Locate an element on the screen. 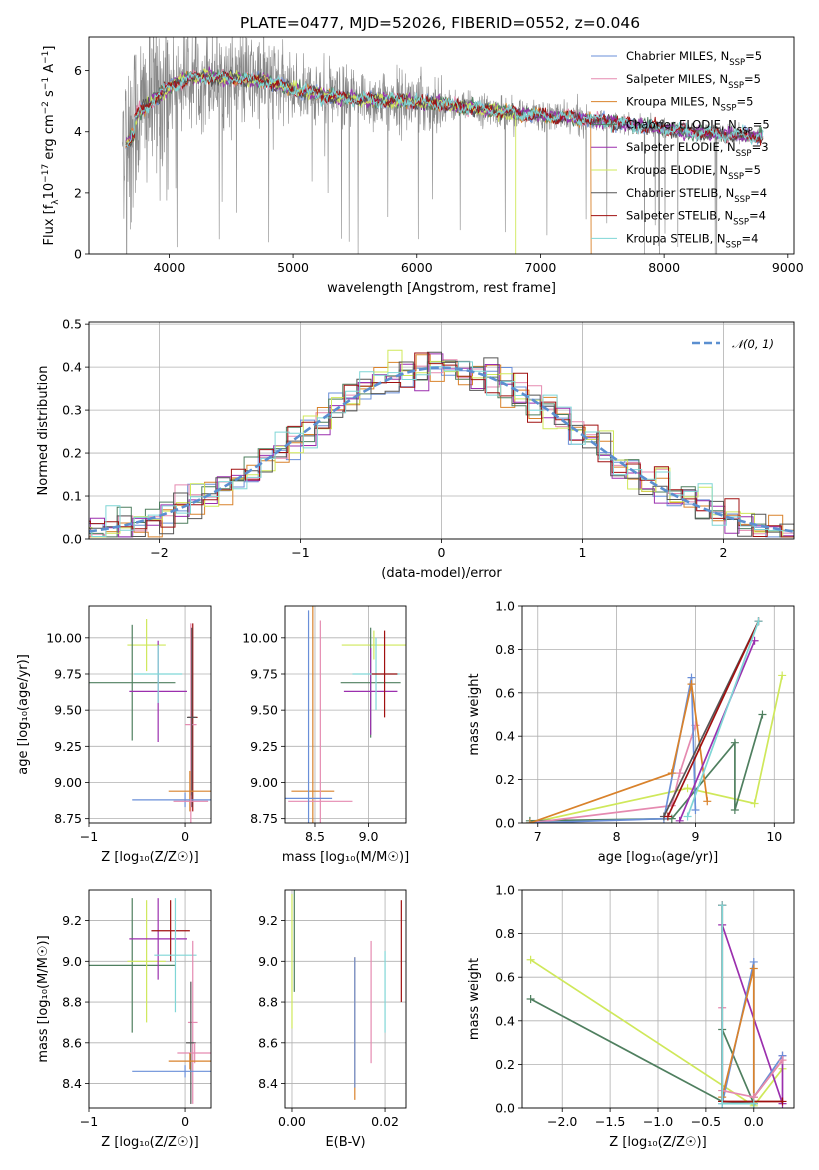  y-axis-label-part: λ is located at coordinates (56, 202).